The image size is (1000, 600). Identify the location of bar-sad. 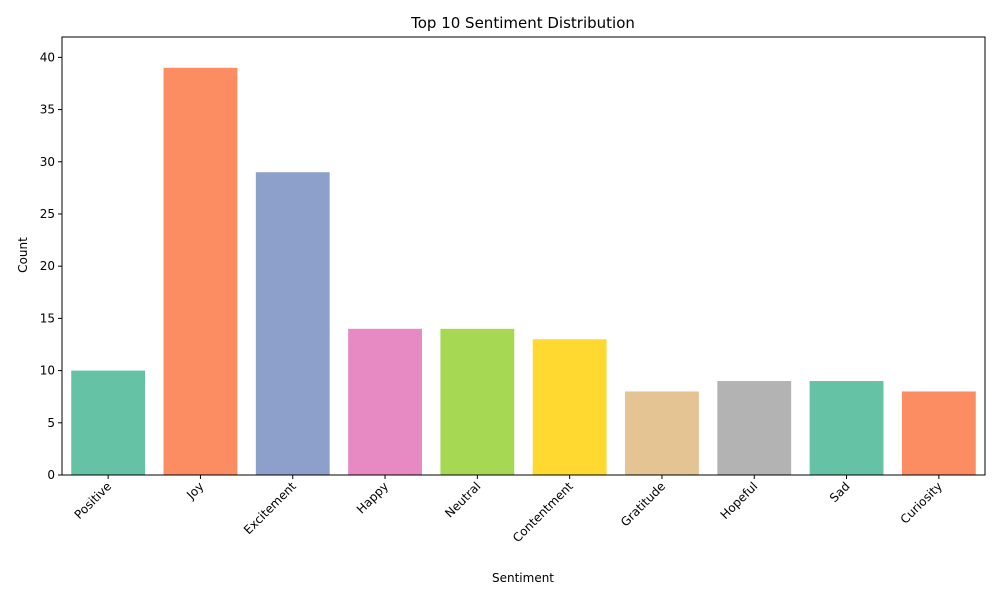
(846, 428).